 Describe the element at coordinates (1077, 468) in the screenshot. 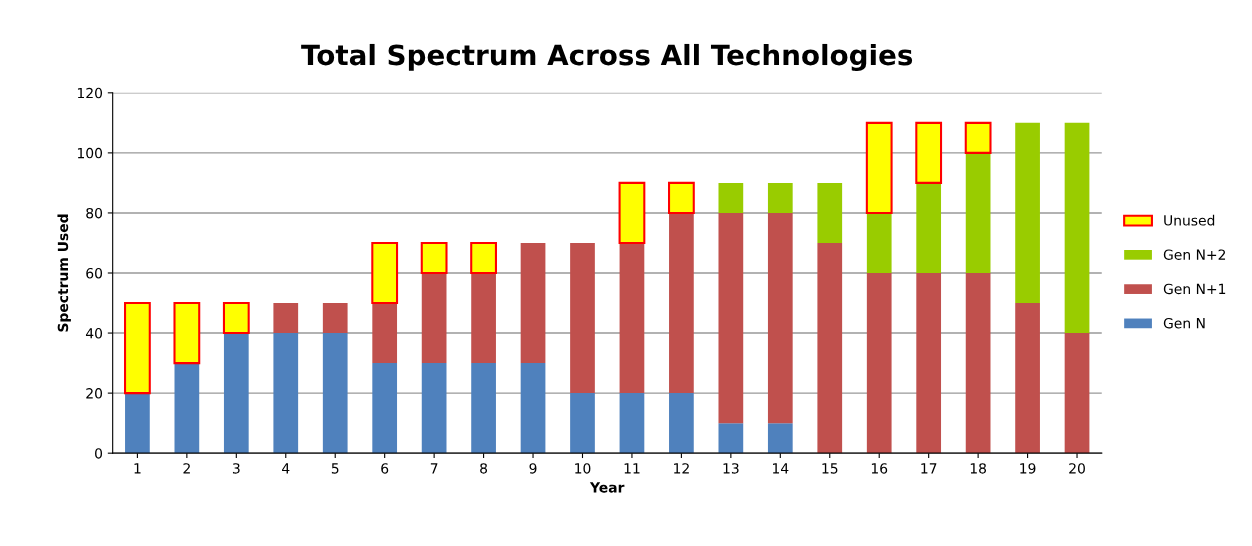

I see `x-tick-label: 20` at that location.